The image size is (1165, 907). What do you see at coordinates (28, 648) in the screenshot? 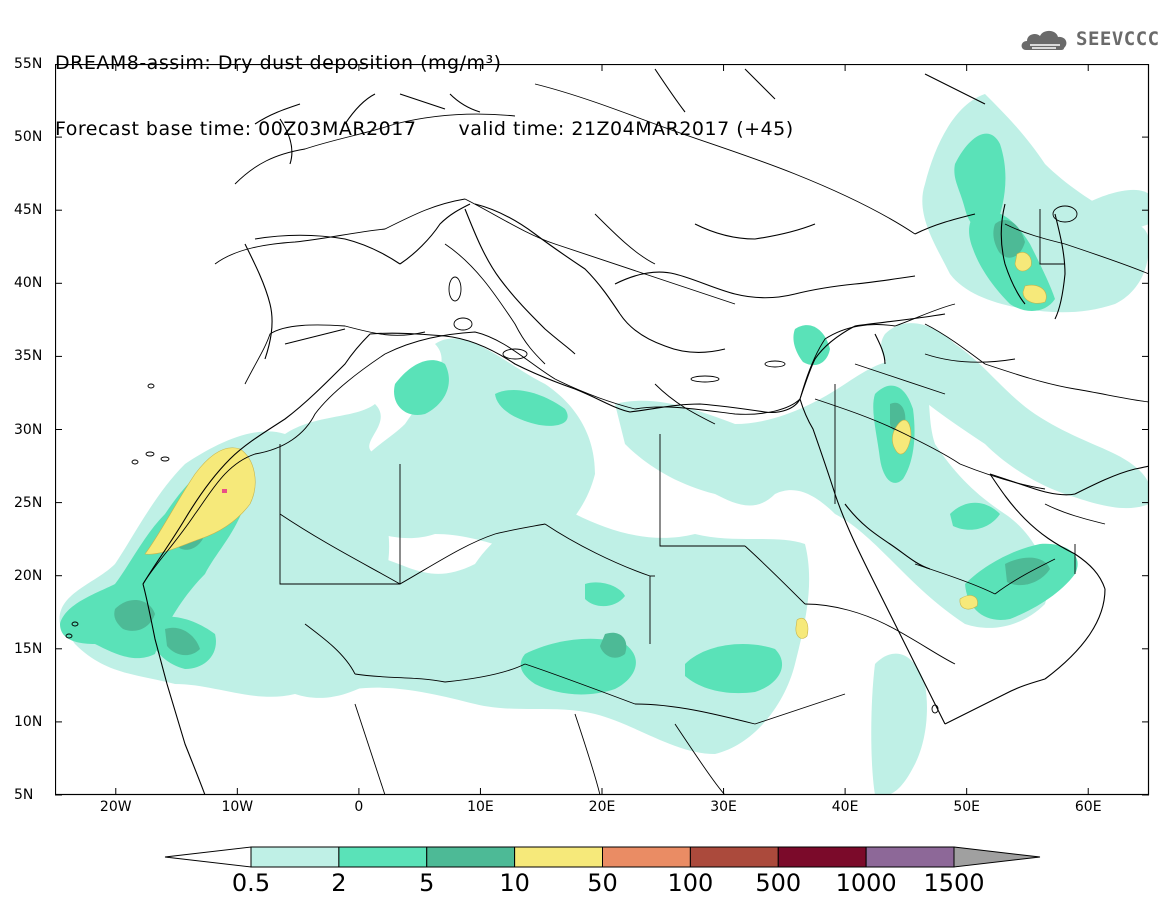
I see `latitude-label: 15N` at bounding box center [28, 648].